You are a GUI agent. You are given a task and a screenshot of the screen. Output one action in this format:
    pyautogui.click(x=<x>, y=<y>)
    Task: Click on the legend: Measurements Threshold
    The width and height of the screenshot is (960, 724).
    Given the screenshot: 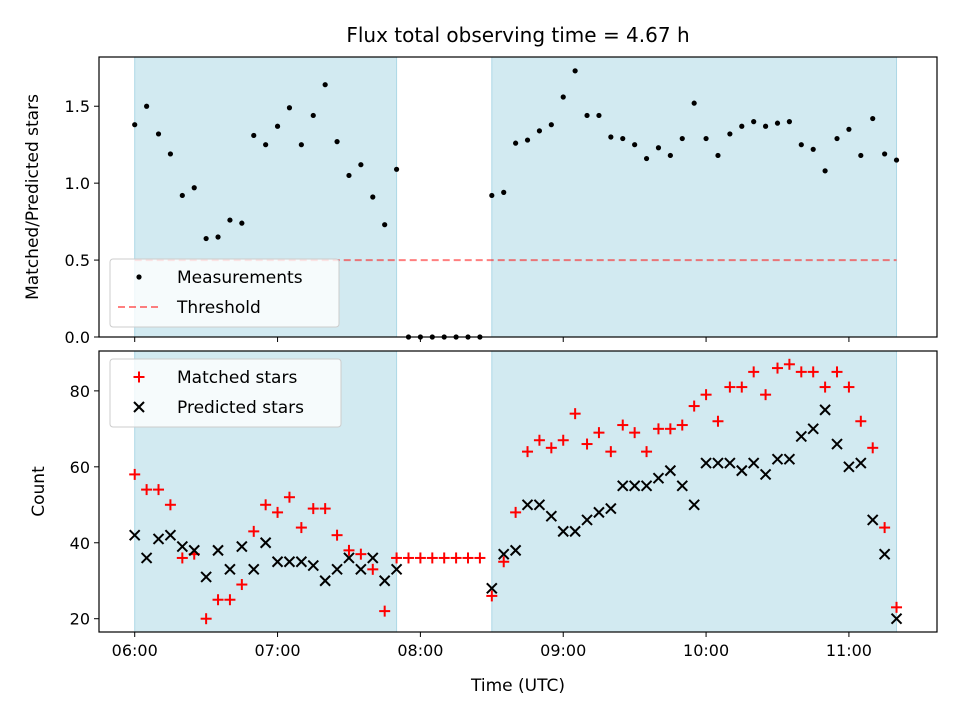 What is the action you would take?
    pyautogui.click(x=224, y=293)
    